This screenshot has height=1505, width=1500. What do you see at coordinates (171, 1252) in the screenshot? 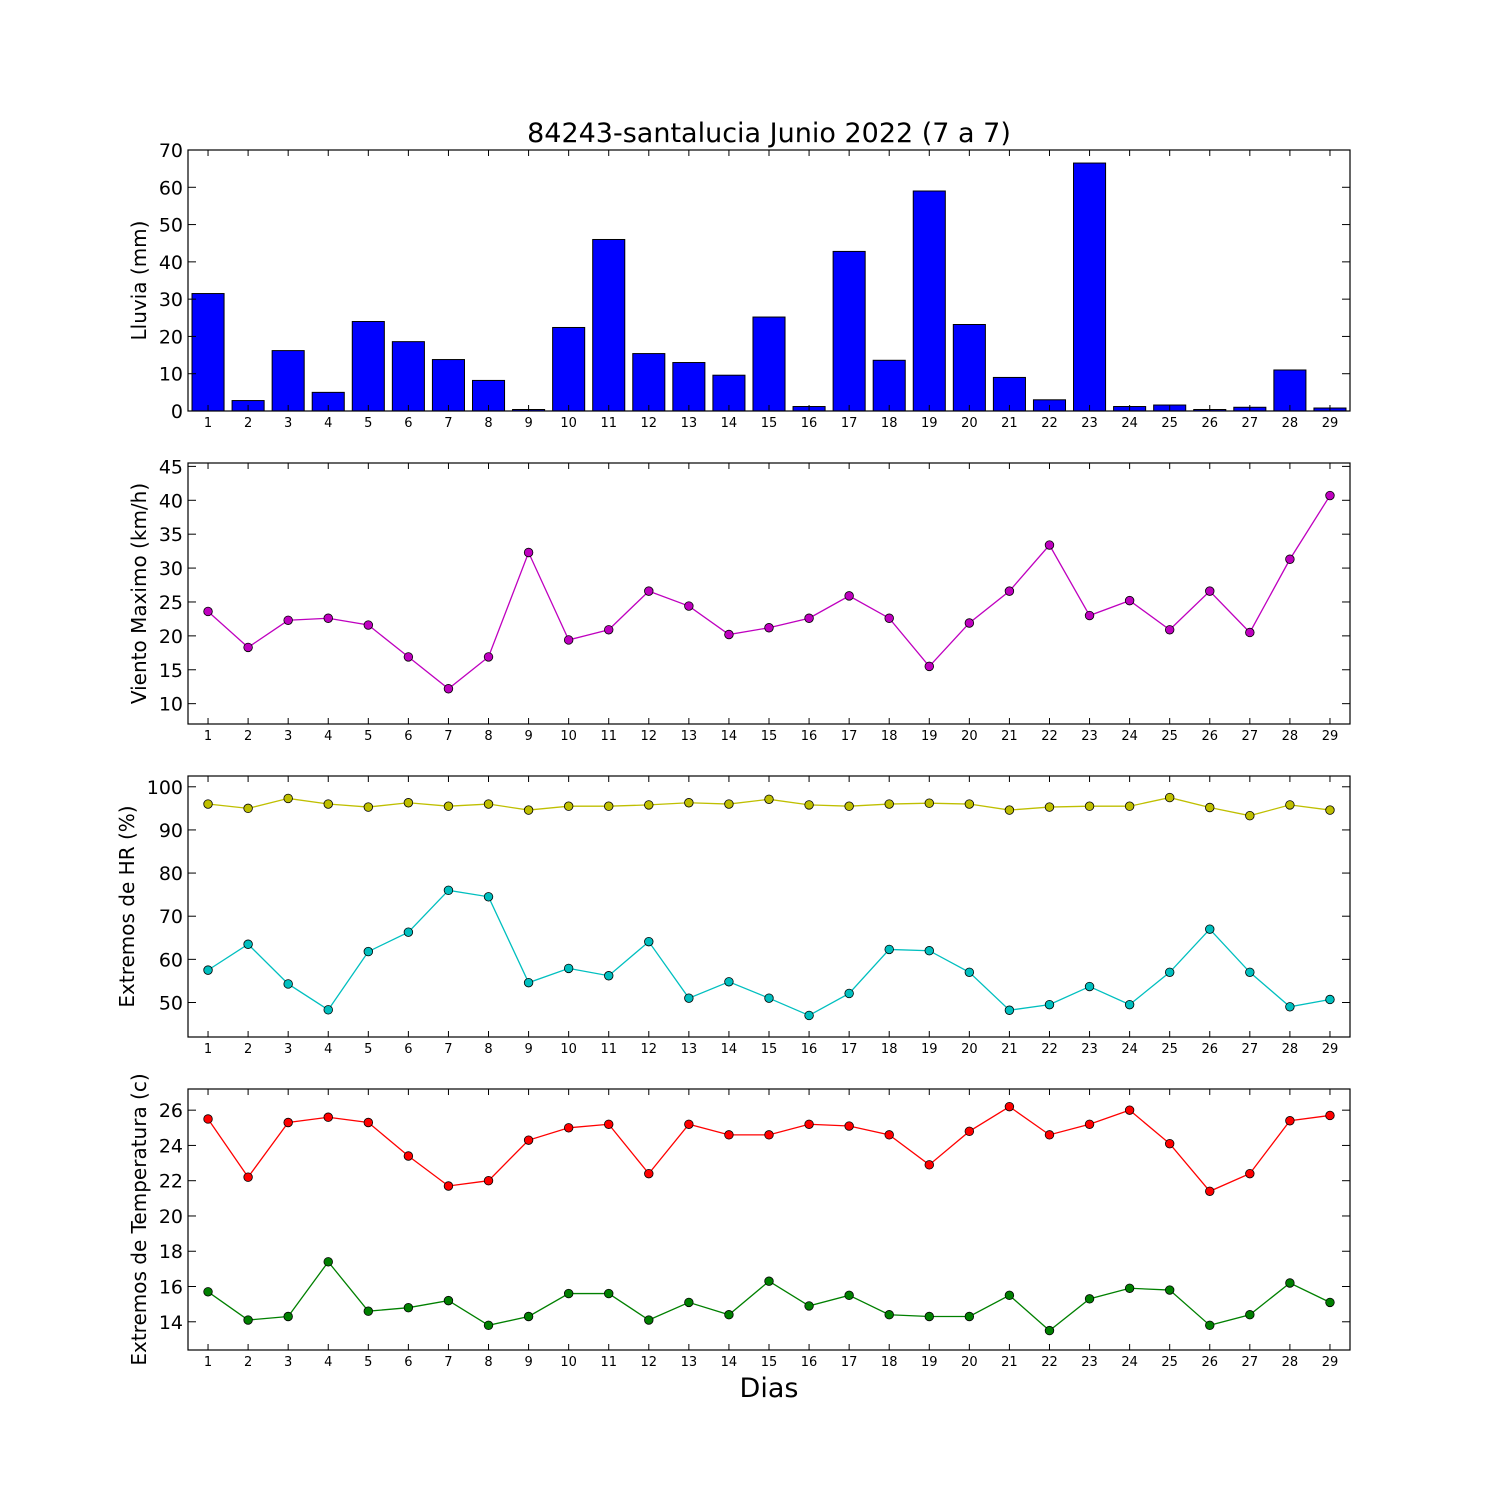
I see `y-tick-label: 18` at bounding box center [171, 1252].